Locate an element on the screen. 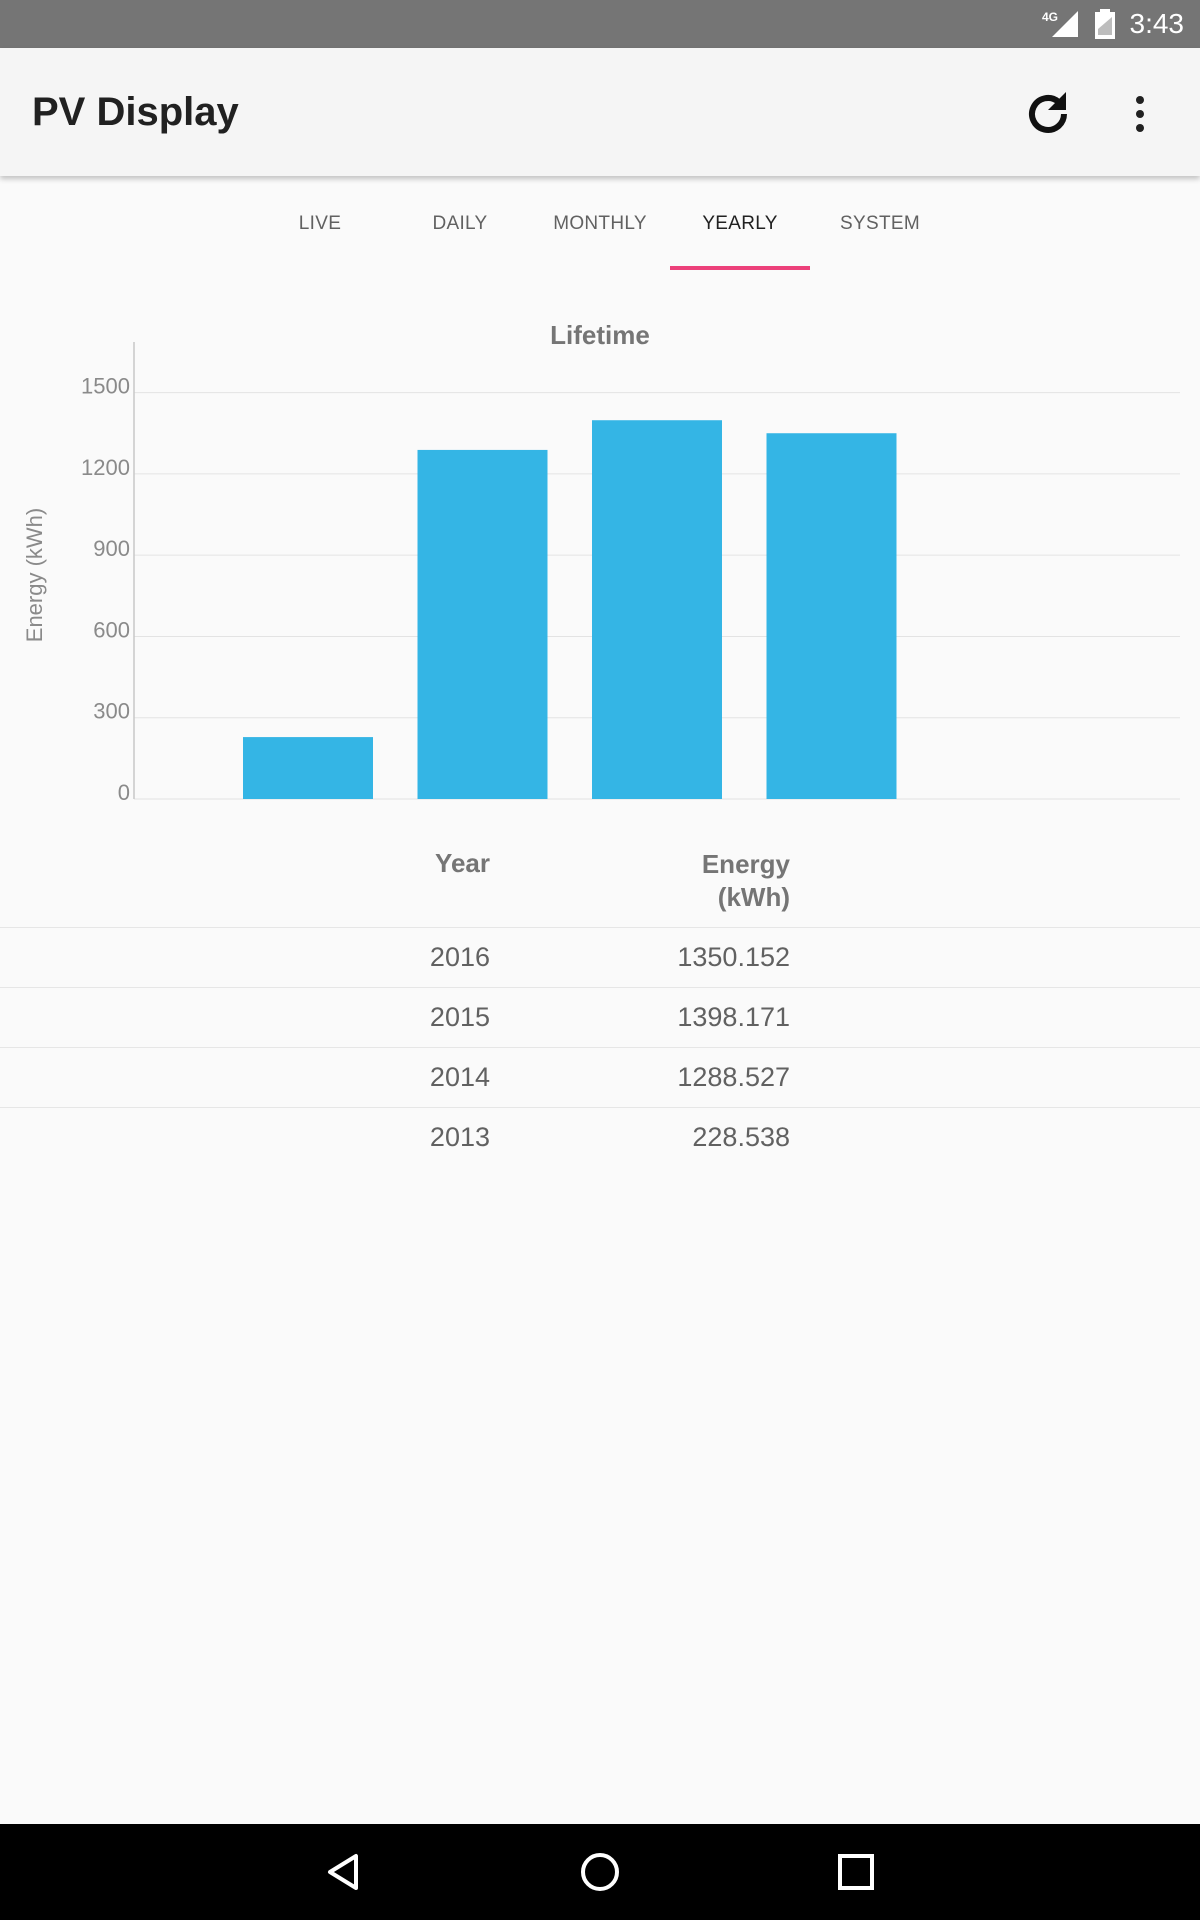 This screenshot has height=1920, width=1200. bar-2016 is located at coordinates (831, 616).